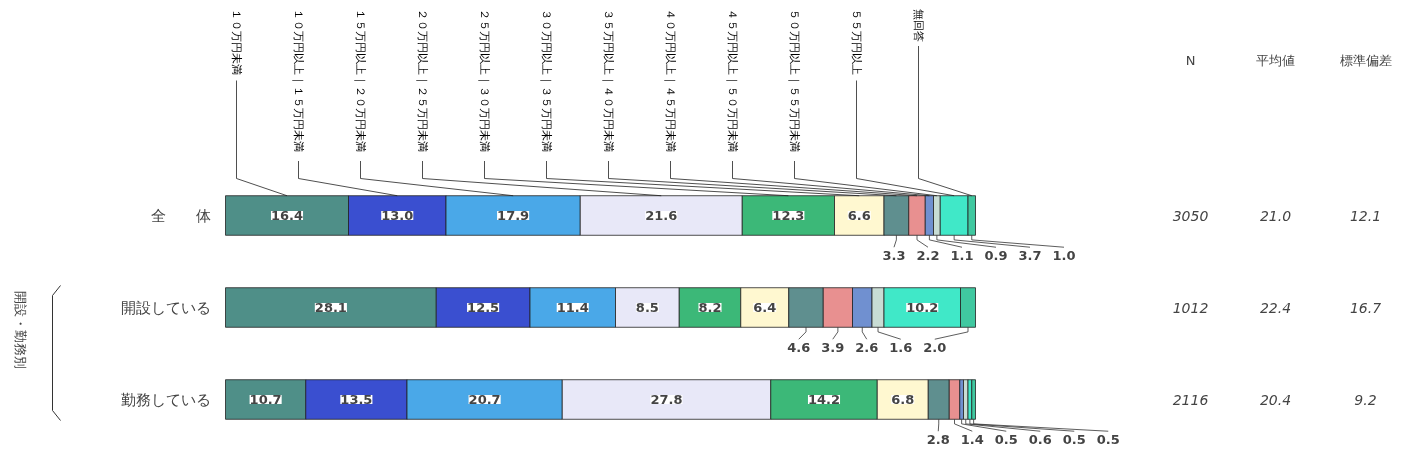 This screenshot has width=1407, height=473. What do you see at coordinates (1040, 439) in the screenshot?
I see `data-label: 0.6` at bounding box center [1040, 439].